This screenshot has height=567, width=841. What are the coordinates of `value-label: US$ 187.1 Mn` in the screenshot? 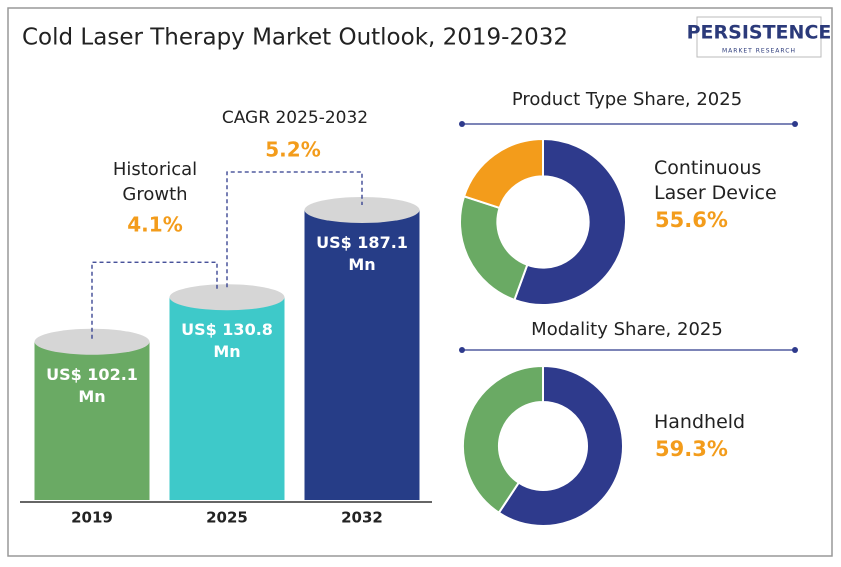 It's located at (362, 253).